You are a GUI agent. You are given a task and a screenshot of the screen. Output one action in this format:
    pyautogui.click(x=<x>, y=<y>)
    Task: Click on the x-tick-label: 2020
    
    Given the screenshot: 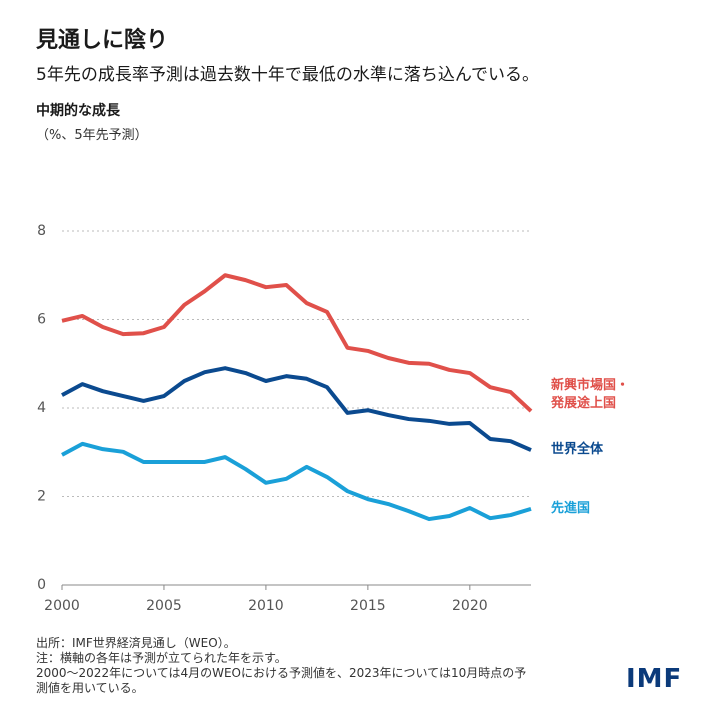 What is the action you would take?
    pyautogui.click(x=470, y=606)
    